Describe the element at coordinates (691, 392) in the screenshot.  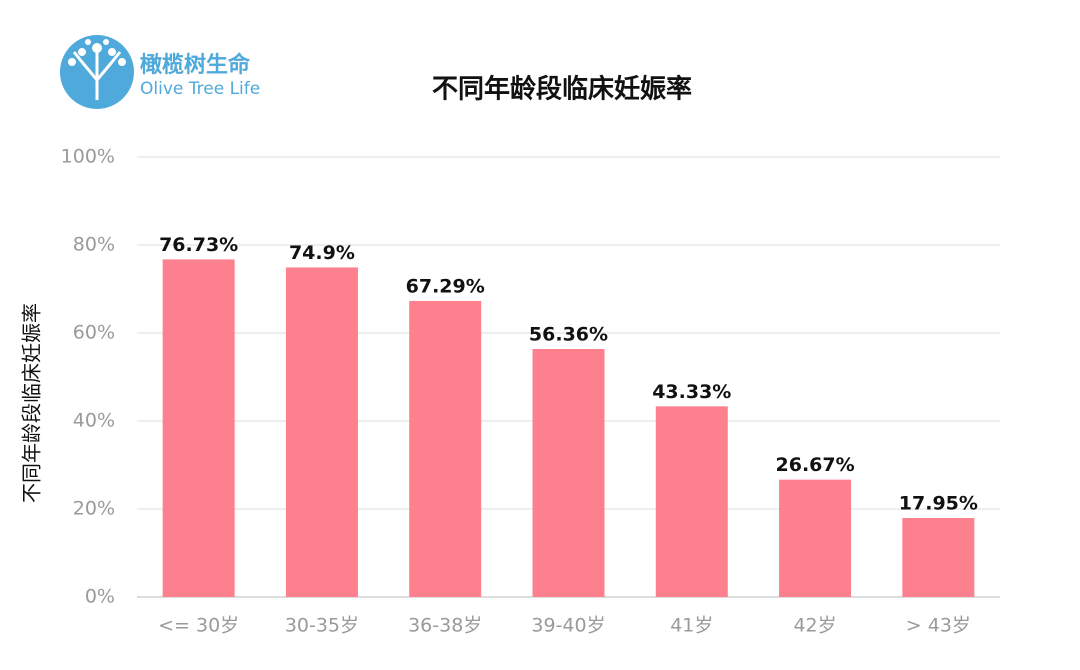
I see `value-label: 43.33%` at that location.